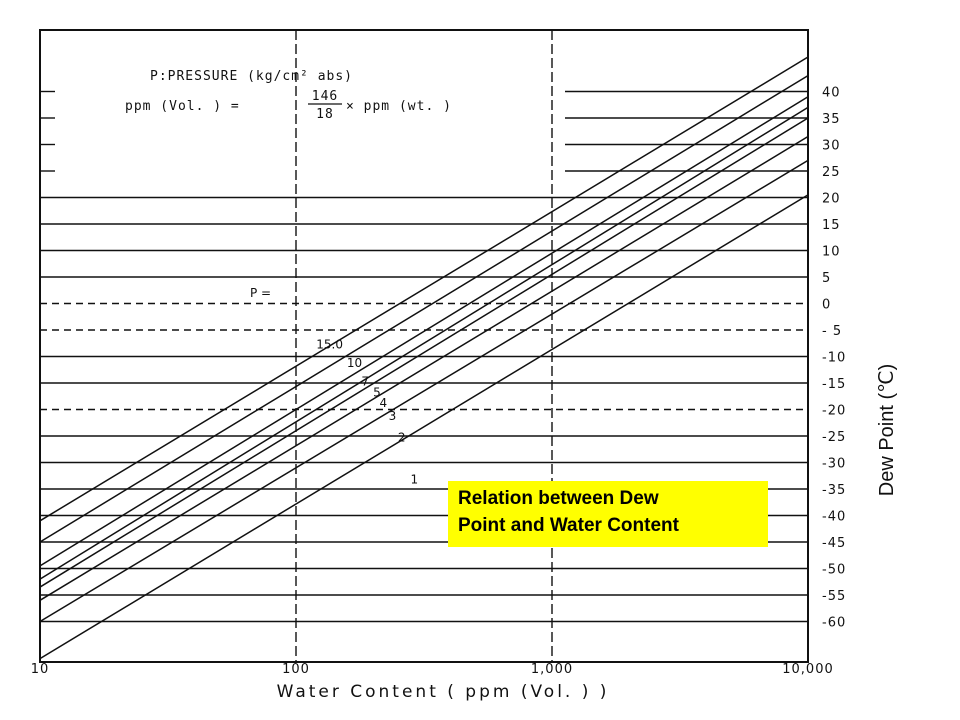 The width and height of the screenshot is (960, 720). I want to click on y-tick-label: -20, so click(834, 411).